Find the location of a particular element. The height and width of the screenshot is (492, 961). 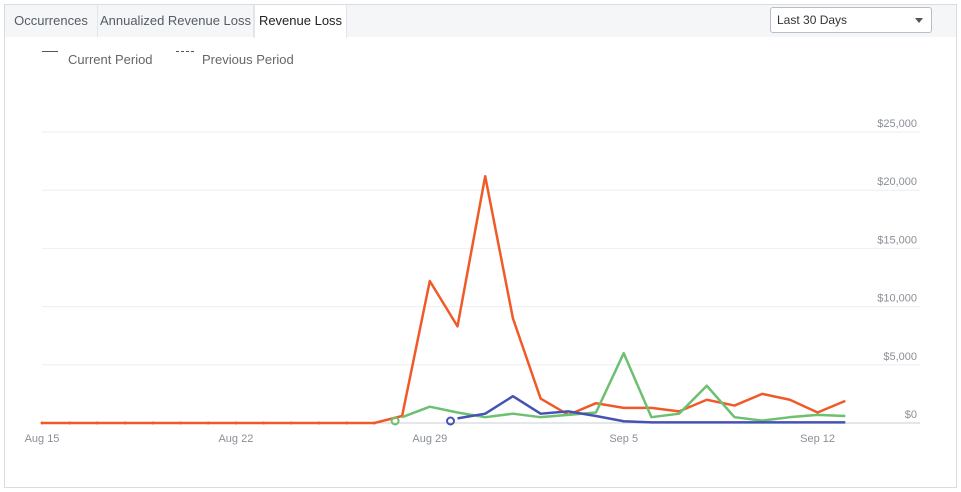

tab-annualized-revenue-loss: Annualized Revenue Loss is located at coordinates (176, 21).